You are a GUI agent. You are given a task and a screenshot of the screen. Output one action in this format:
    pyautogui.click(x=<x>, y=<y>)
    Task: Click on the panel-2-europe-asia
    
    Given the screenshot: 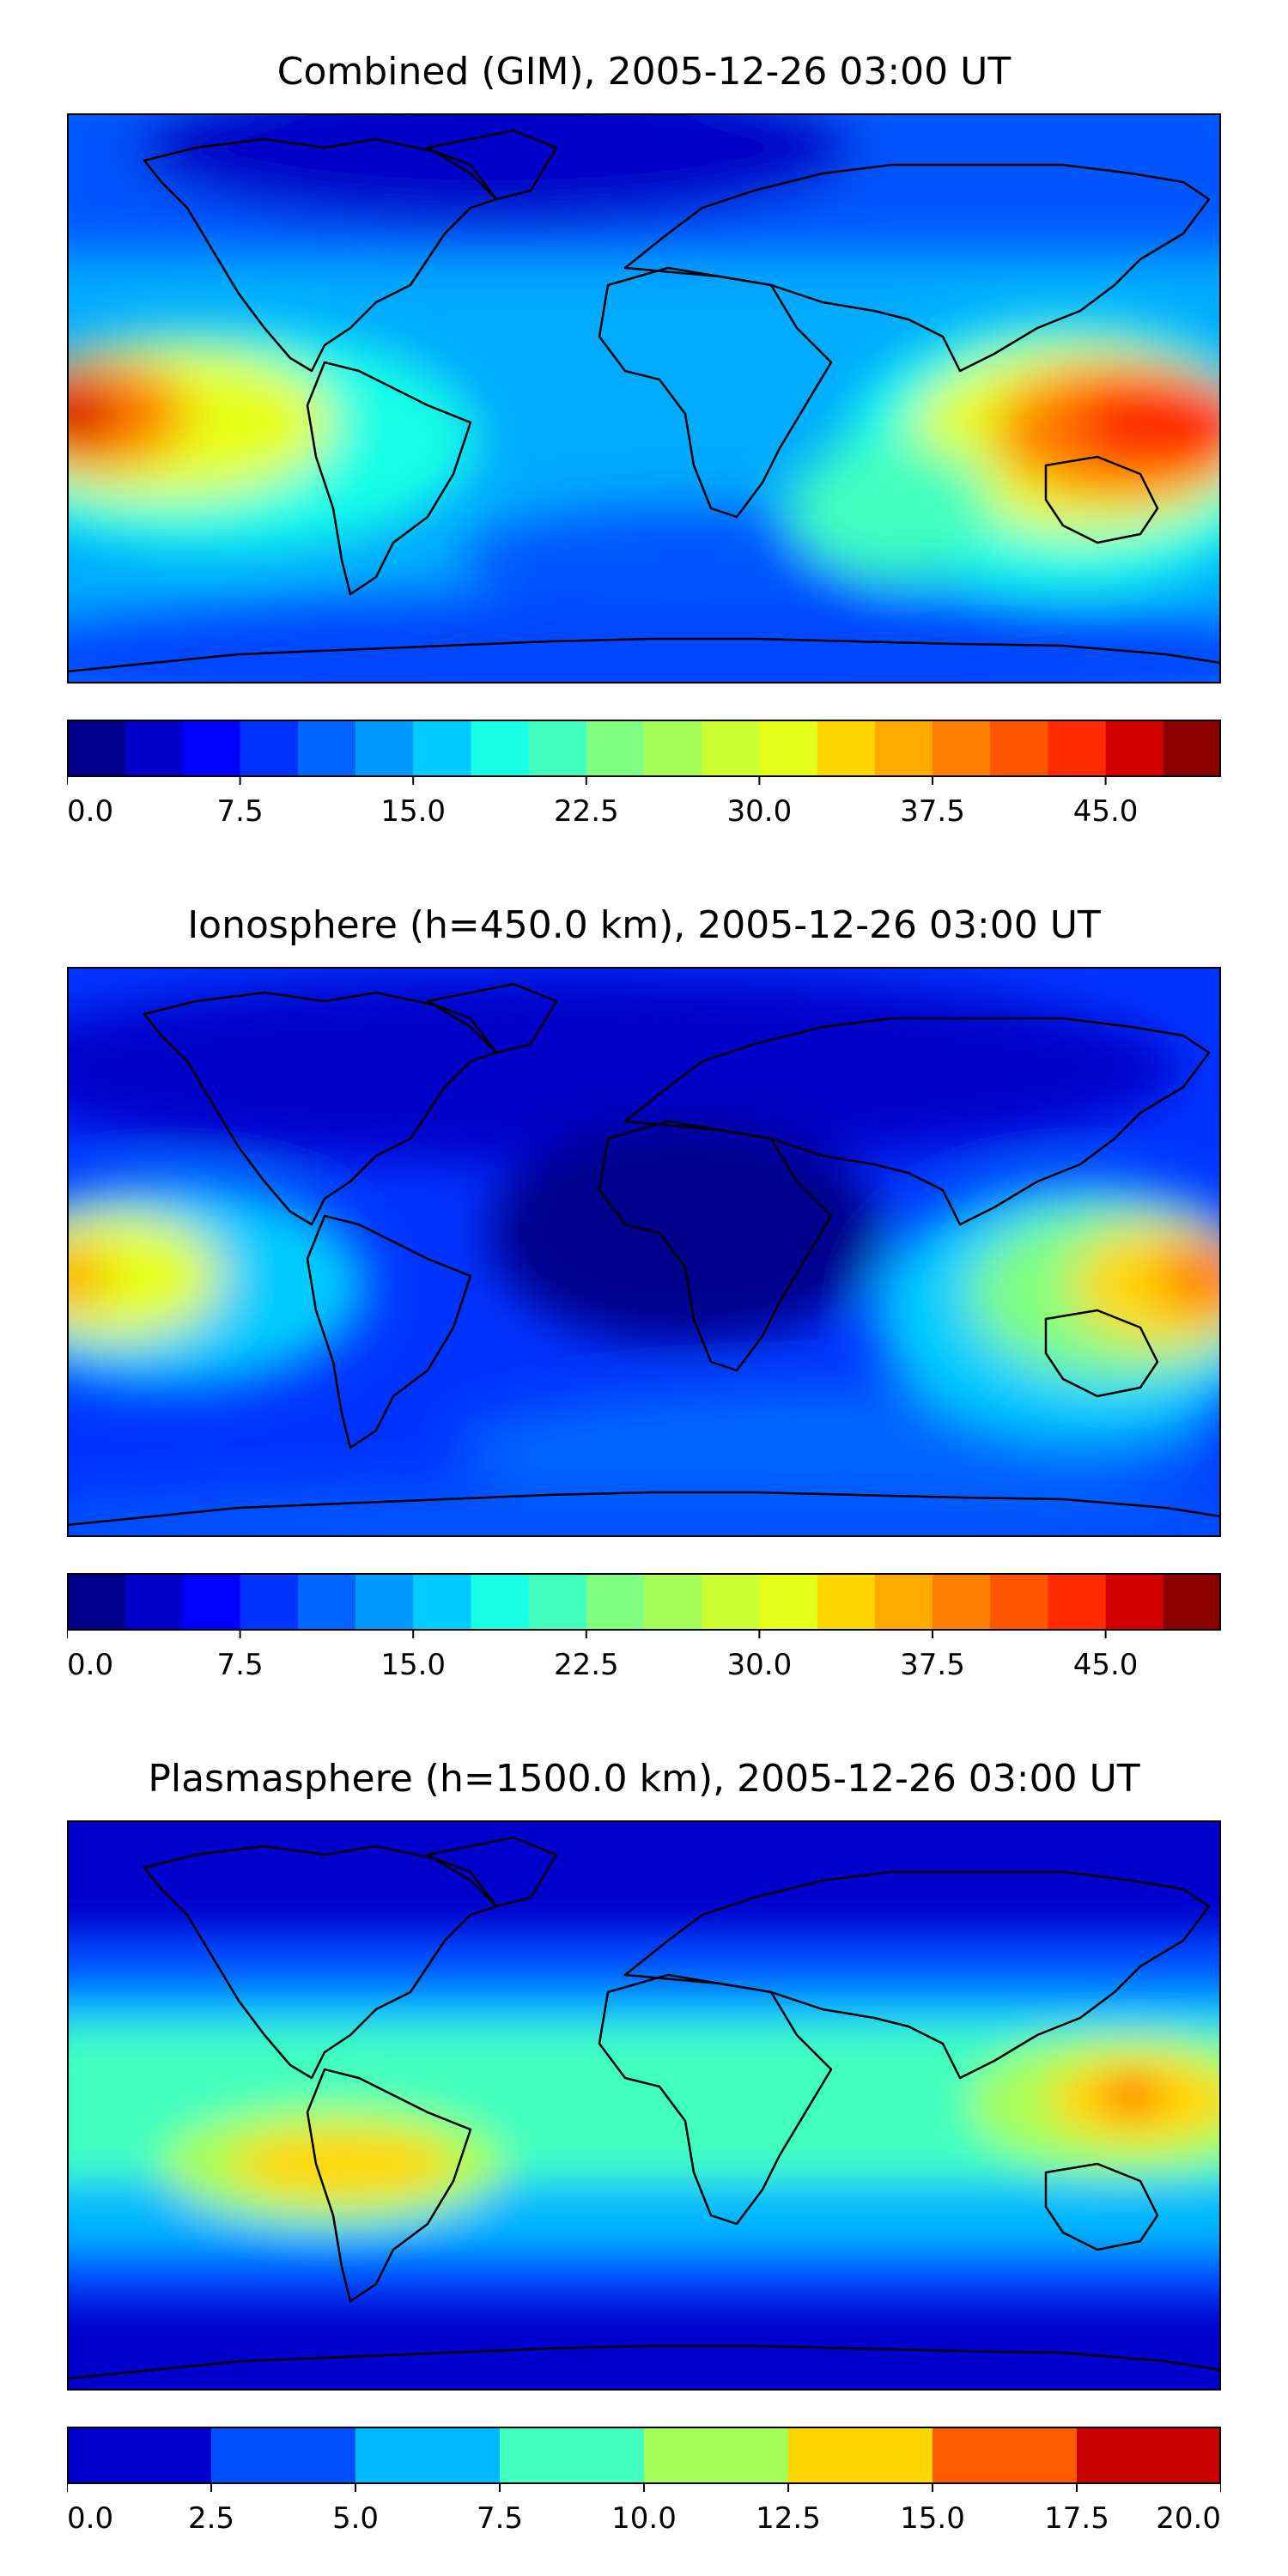 What is the action you would take?
    pyautogui.click(x=917, y=1122)
    